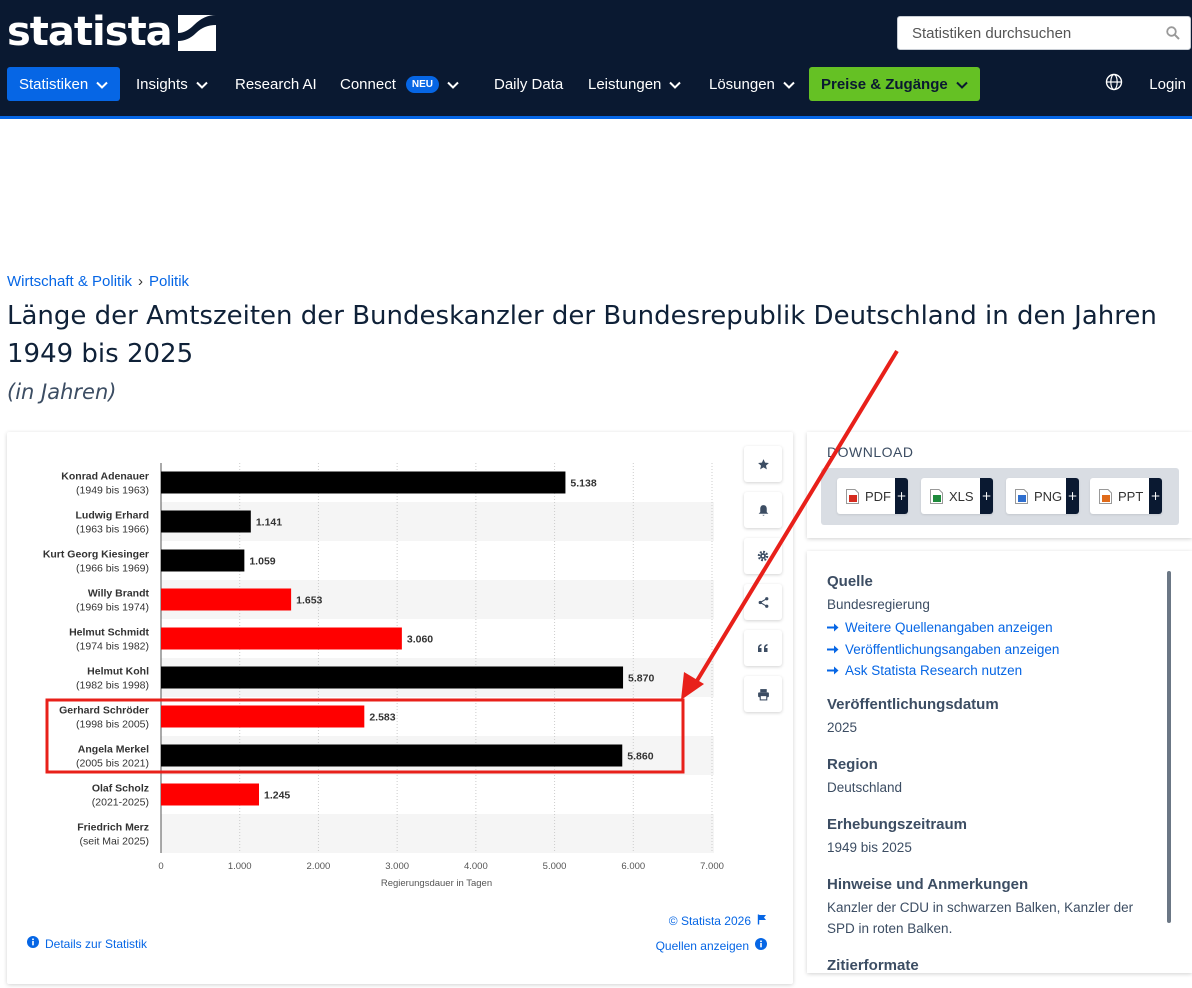 This screenshot has height=988, width=1192. I want to click on notes-heading: Hinweise und Anmerkungen, so click(928, 884).